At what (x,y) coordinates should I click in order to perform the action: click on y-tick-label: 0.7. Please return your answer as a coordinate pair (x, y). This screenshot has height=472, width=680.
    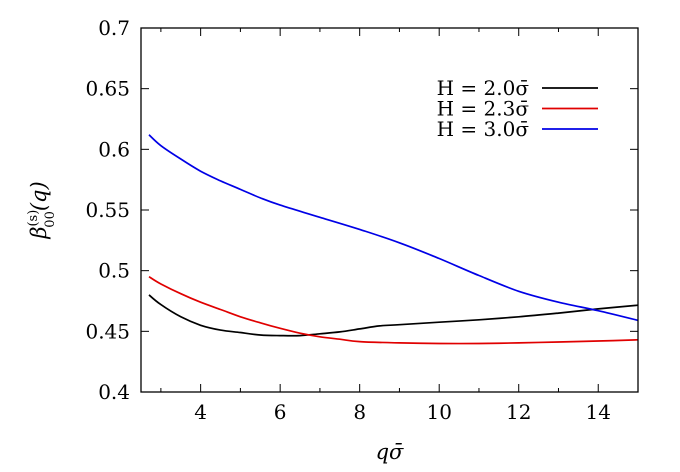
    Looking at the image, I should click on (114, 28).